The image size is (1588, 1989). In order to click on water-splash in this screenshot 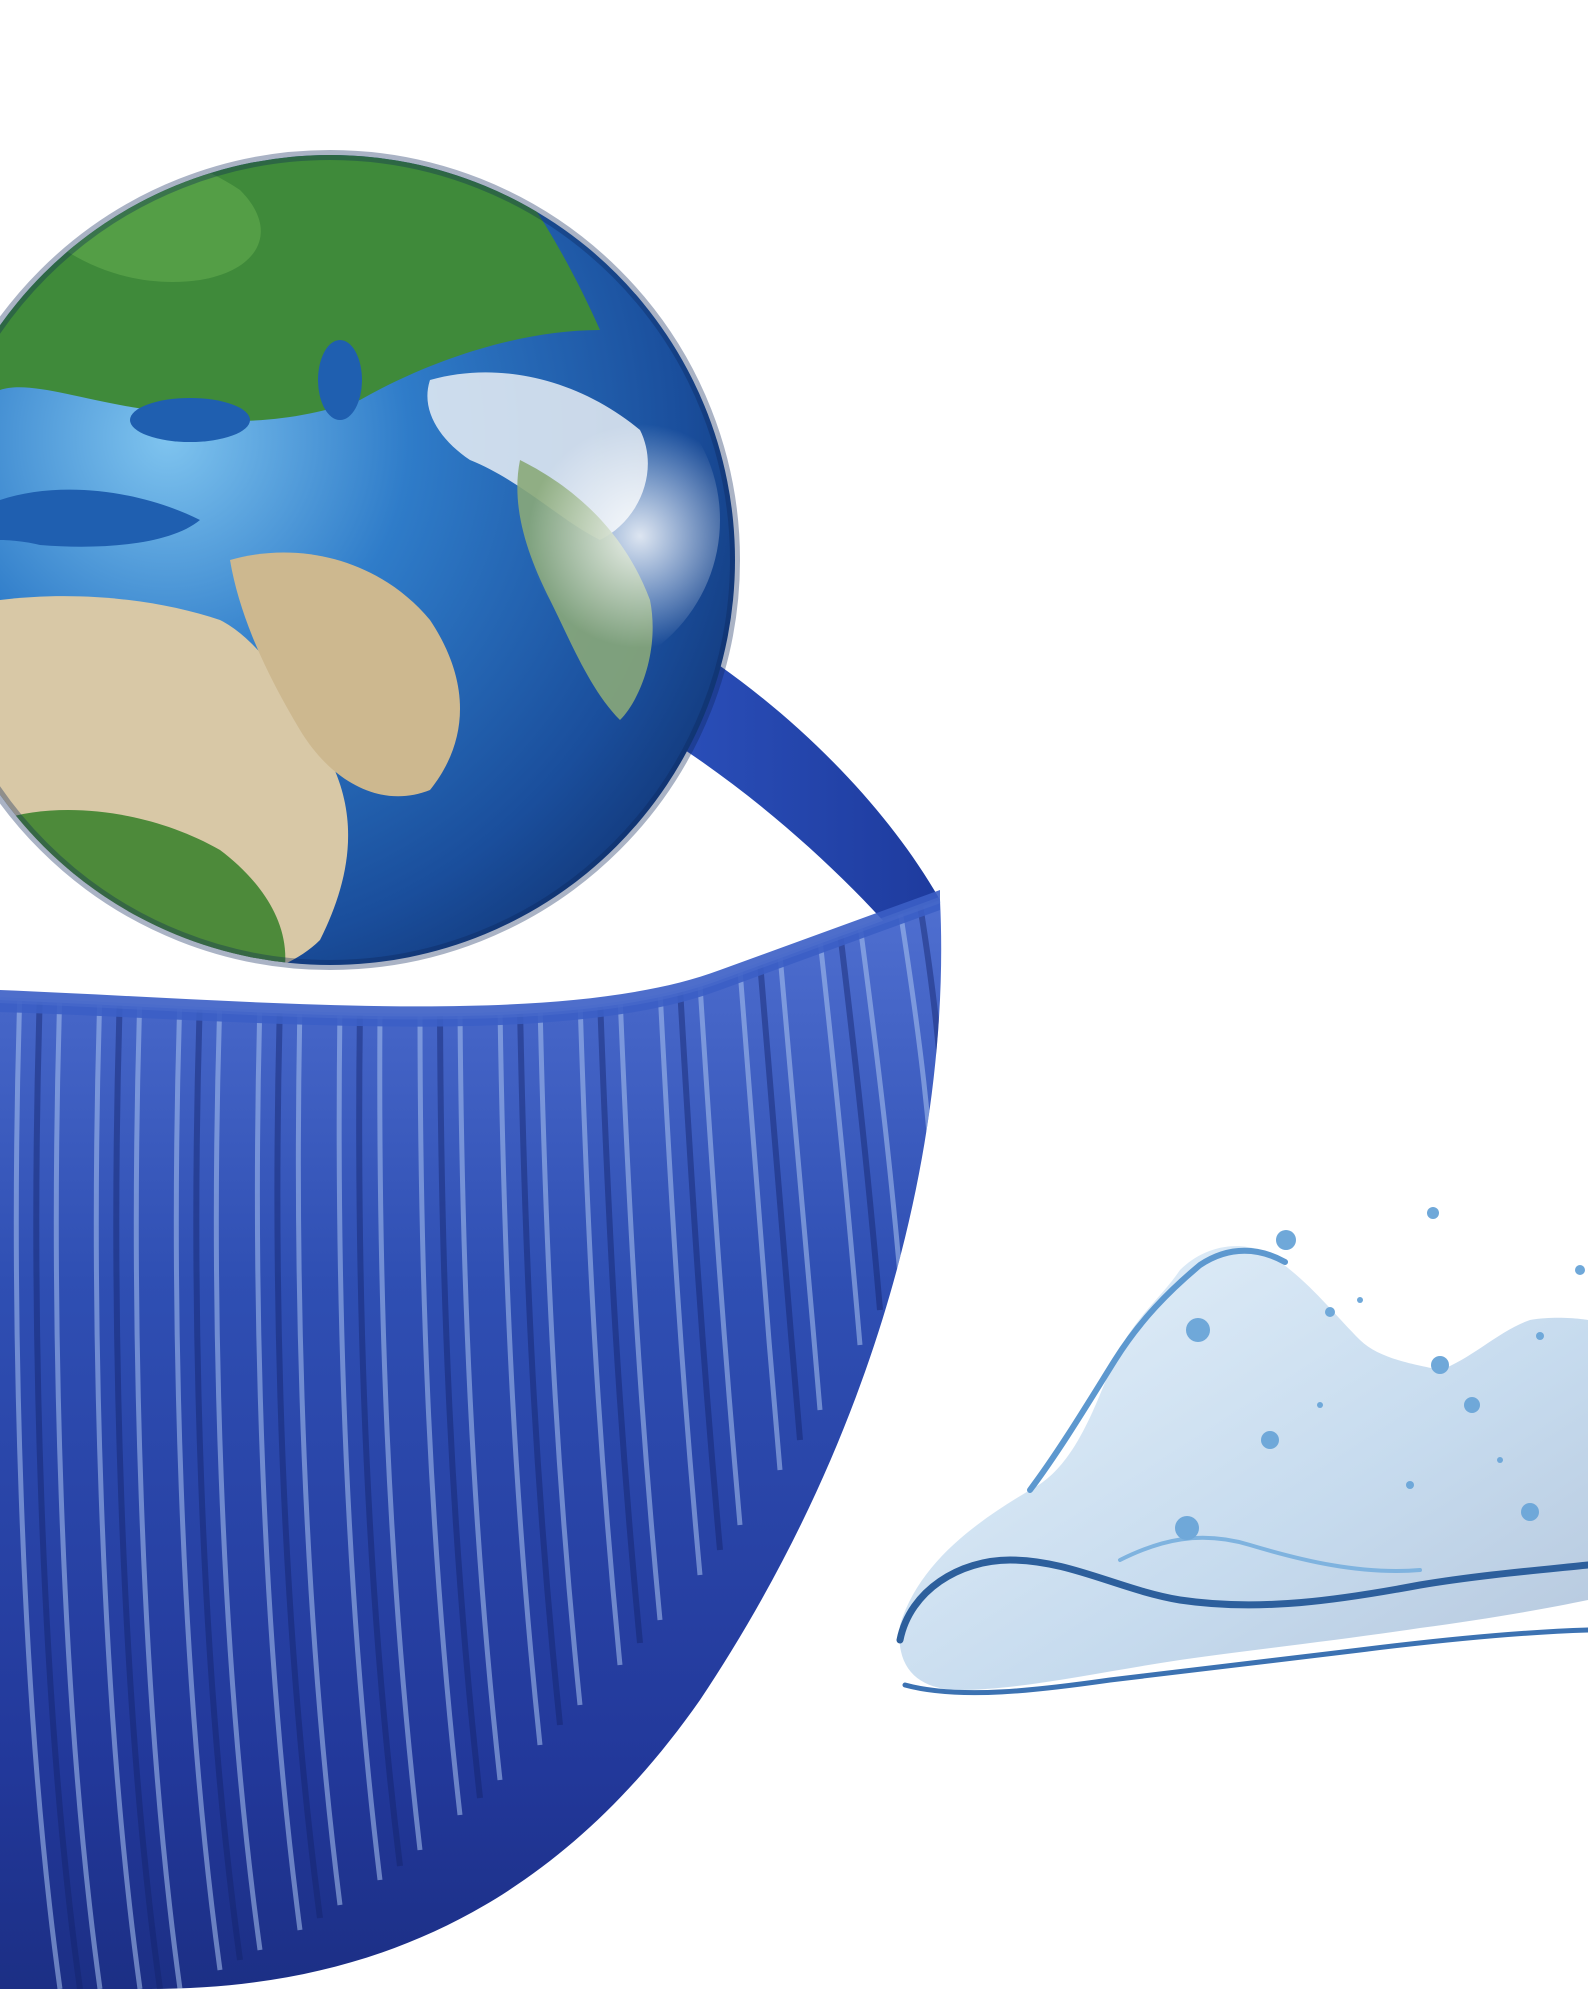, I will do `click(1242, 1451)`.